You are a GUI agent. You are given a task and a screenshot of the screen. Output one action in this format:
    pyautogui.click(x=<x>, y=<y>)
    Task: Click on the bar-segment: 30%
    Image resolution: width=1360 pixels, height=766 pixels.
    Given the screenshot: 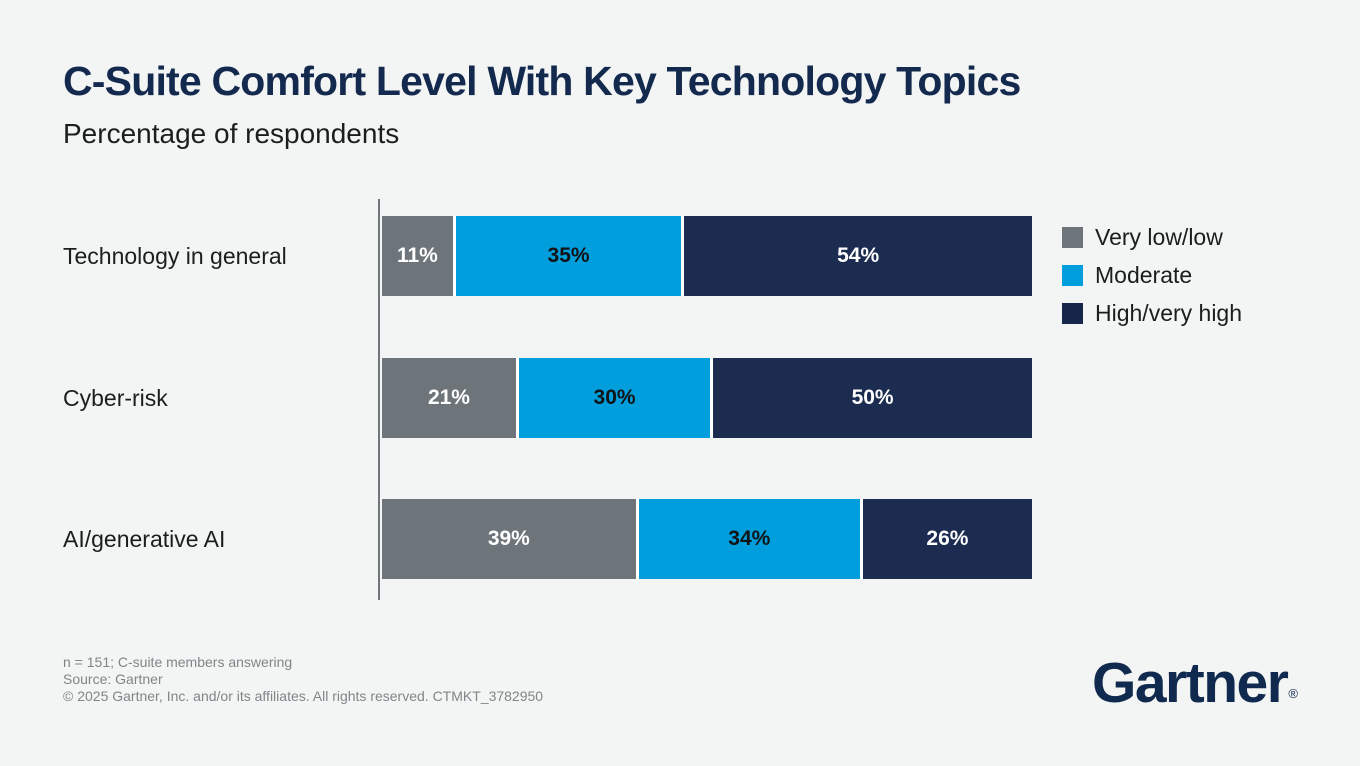 What is the action you would take?
    pyautogui.click(x=614, y=398)
    